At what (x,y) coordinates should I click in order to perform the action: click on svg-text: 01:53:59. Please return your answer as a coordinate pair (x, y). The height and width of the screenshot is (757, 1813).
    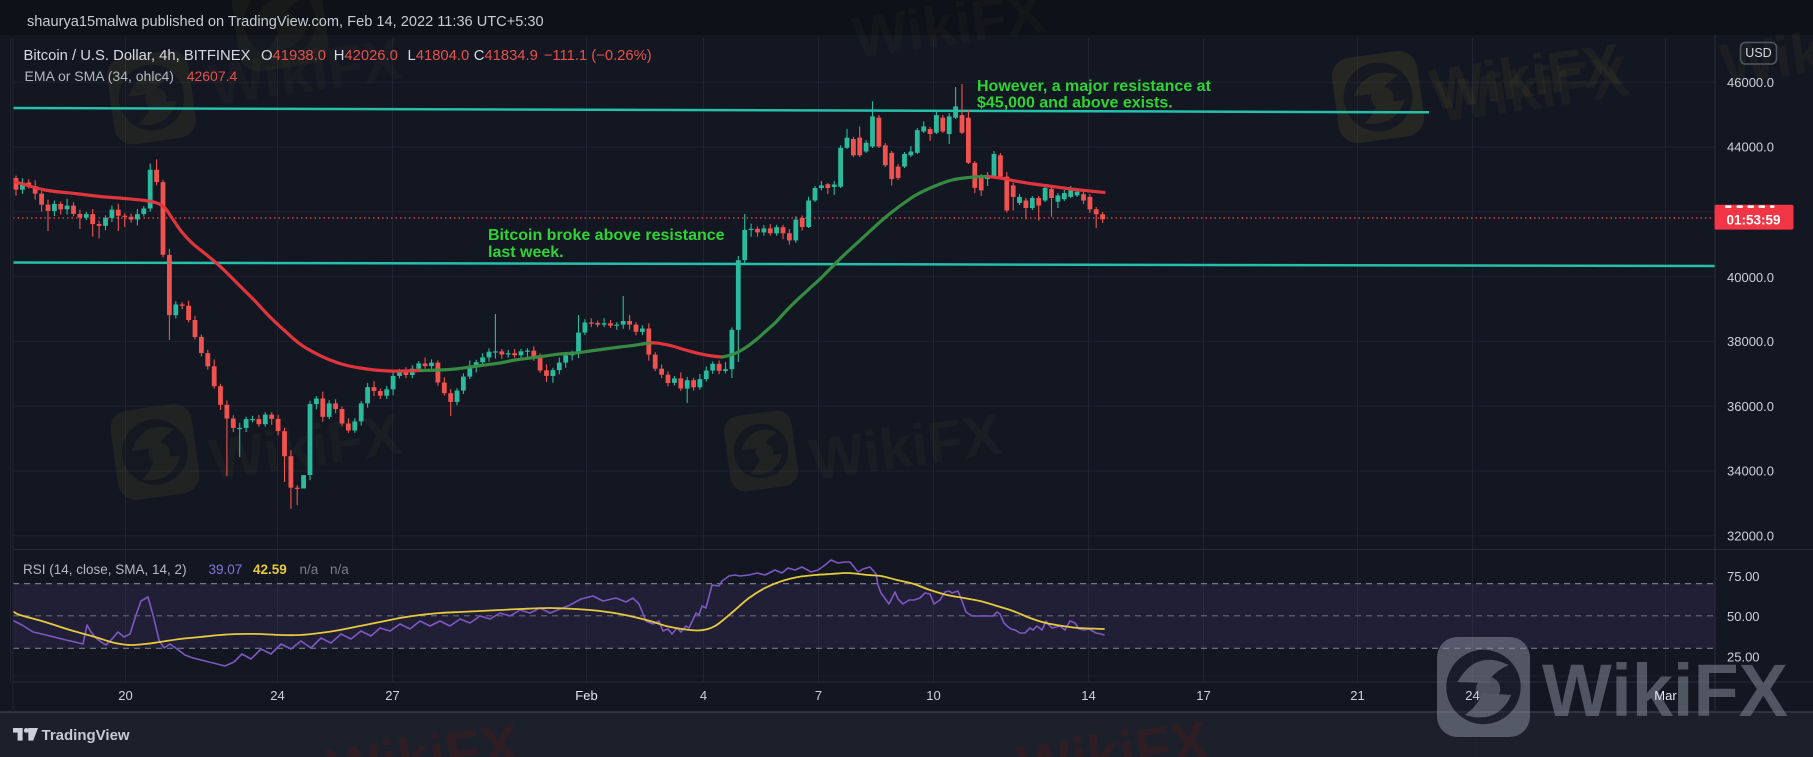
    Looking at the image, I should click on (1753, 220).